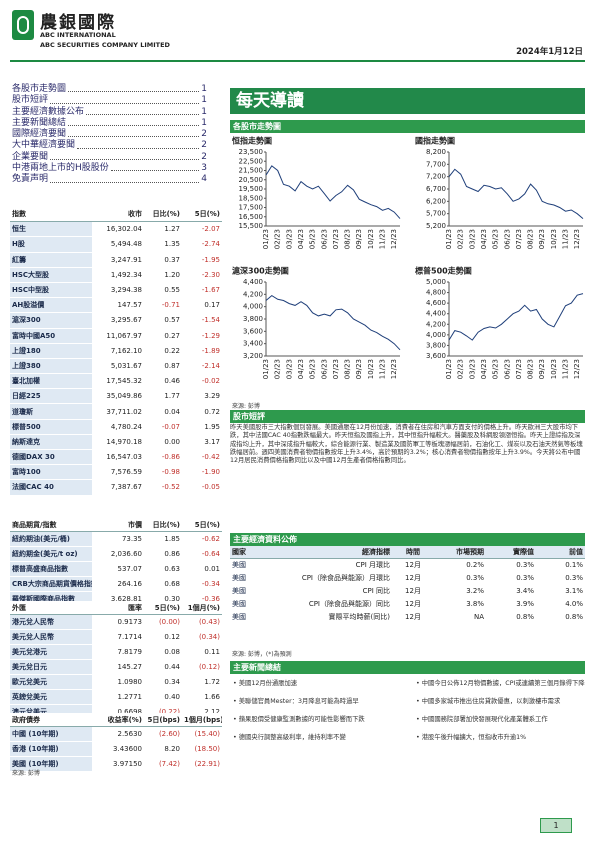 The width and height of the screenshot is (595, 842). Describe the element at coordinates (202, 381) in the screenshot. I see `cell: -0.02` at that location.